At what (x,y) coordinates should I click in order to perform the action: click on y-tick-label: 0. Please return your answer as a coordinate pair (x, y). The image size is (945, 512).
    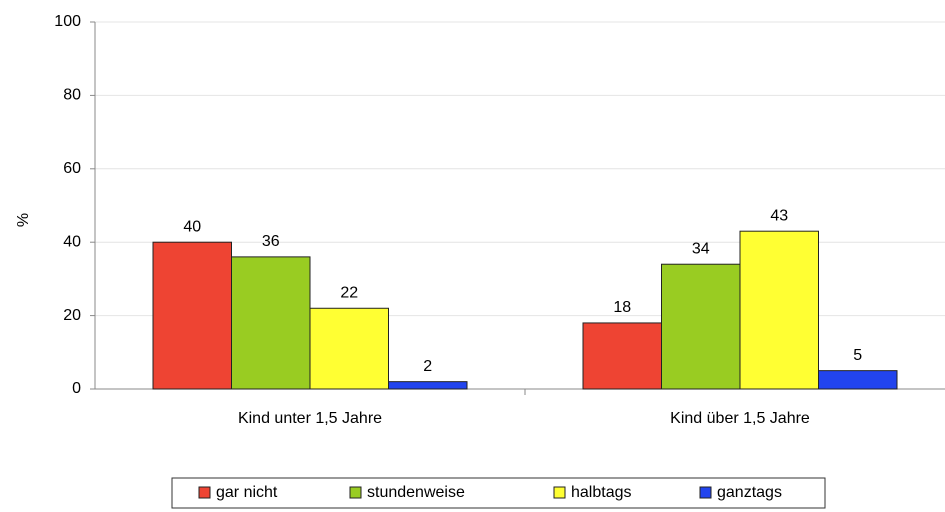
    Looking at the image, I should click on (76, 388).